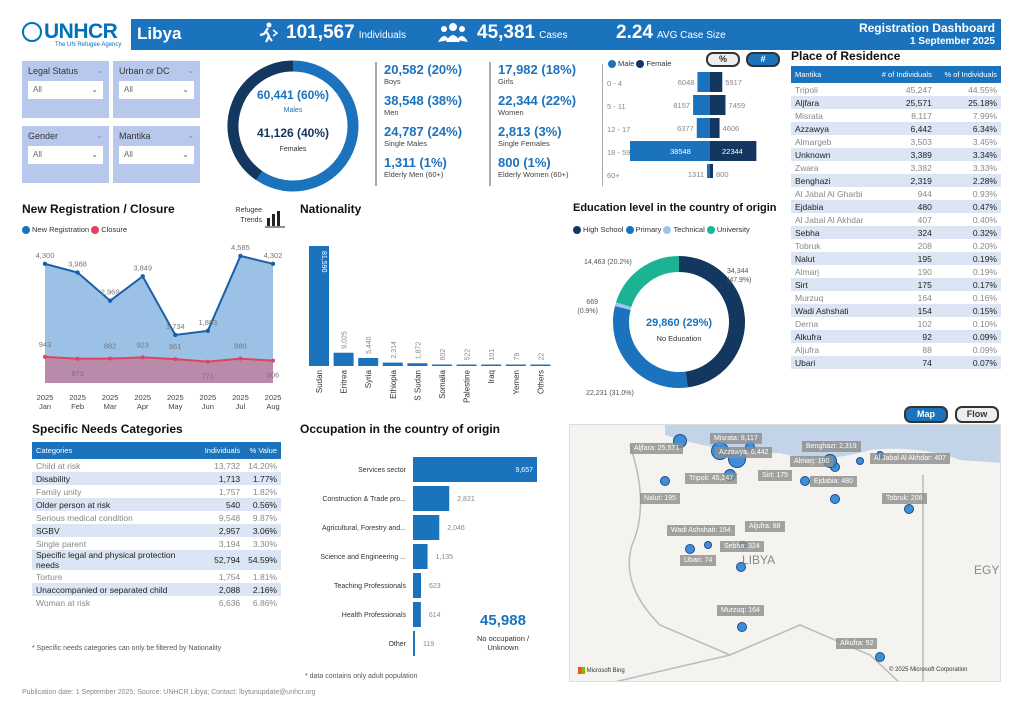 The height and width of the screenshot is (723, 1024). What do you see at coordinates (968, 258) in the screenshot?
I see `table-cell: 0.19%` at bounding box center [968, 258].